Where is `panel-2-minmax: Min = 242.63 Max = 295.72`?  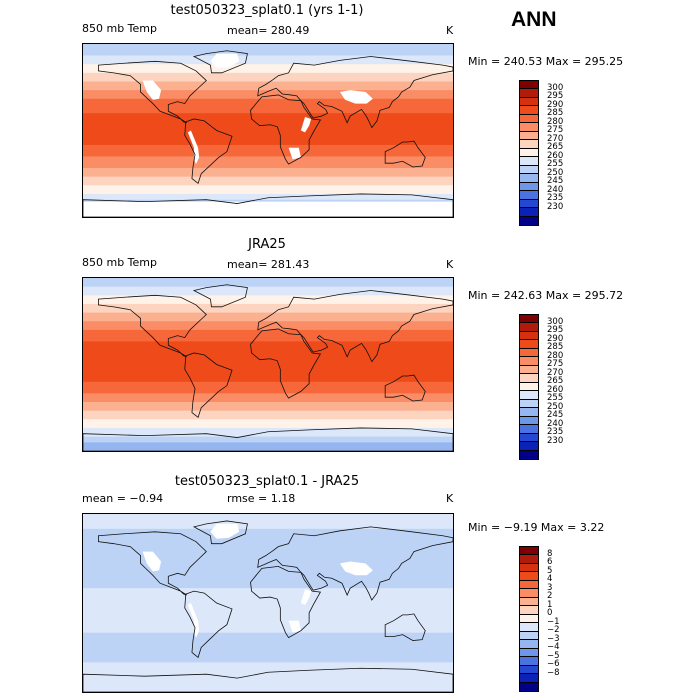
panel-2-minmax: Min = 242.63 Max = 295.72 is located at coordinates (546, 295).